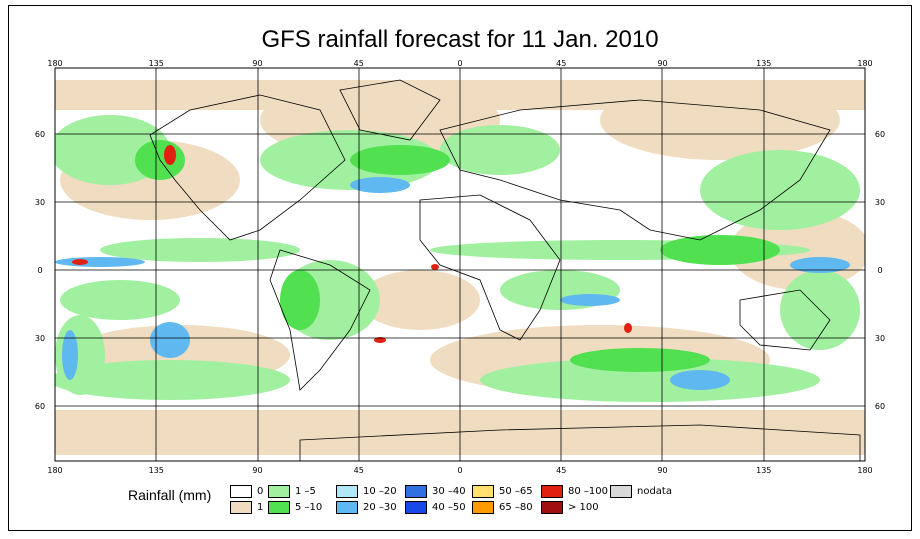 Image resolution: width=920 pixels, height=539 pixels. I want to click on legend-title: Rainfall (mm), so click(170, 495).